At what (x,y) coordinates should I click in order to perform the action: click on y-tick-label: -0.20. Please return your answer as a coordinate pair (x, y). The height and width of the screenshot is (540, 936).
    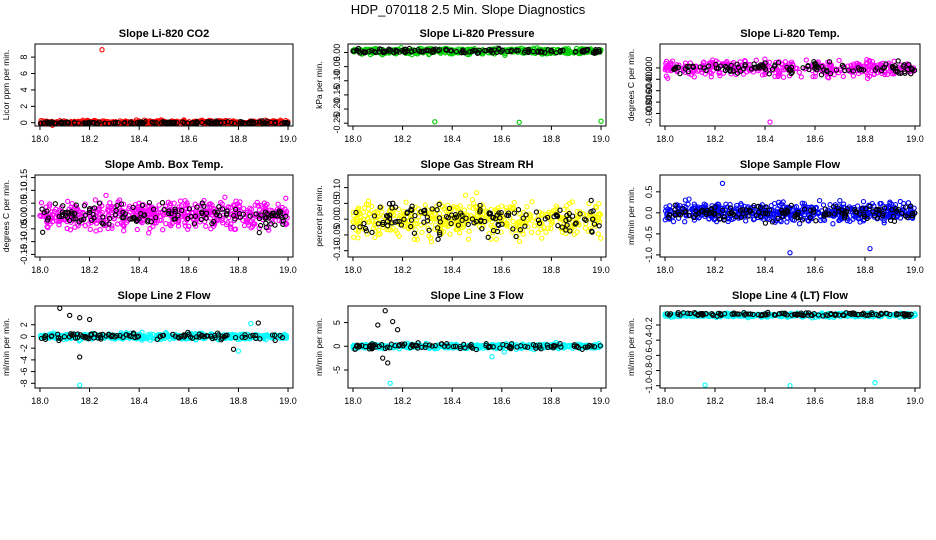
    Looking at the image, I should click on (337, 109).